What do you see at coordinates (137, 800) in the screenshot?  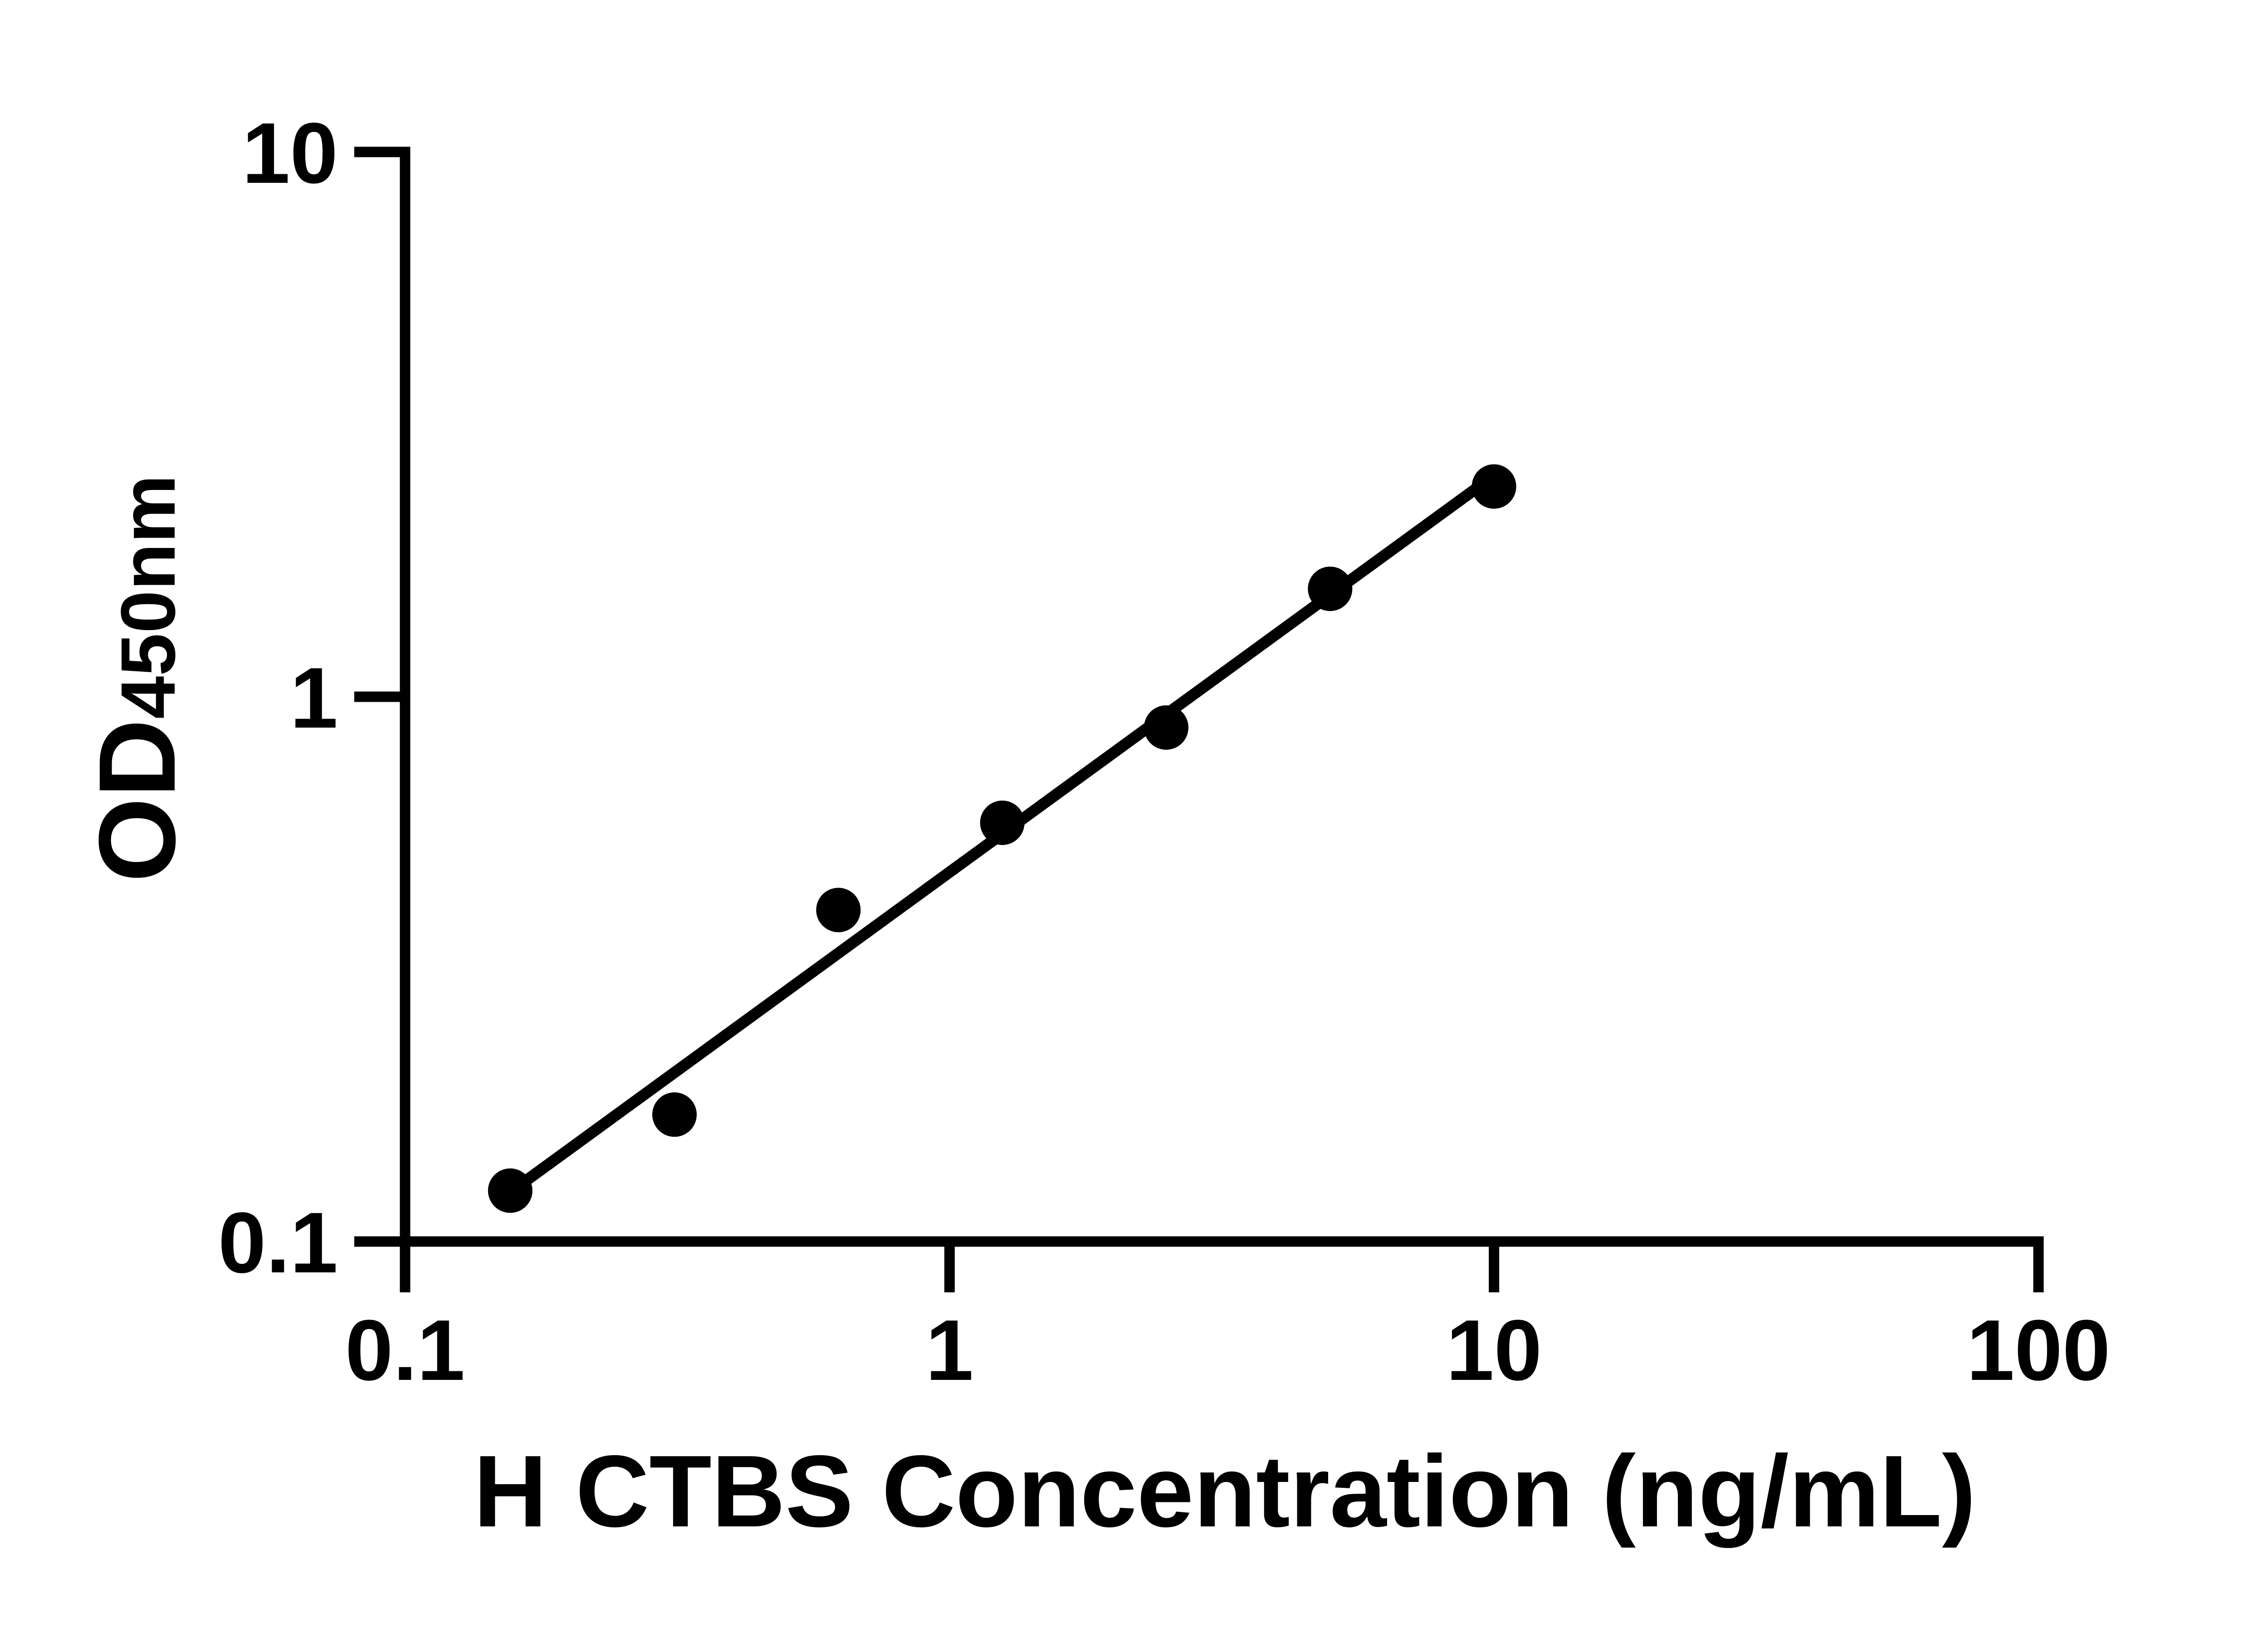 I see `y-axis-title-main: OD` at bounding box center [137, 800].